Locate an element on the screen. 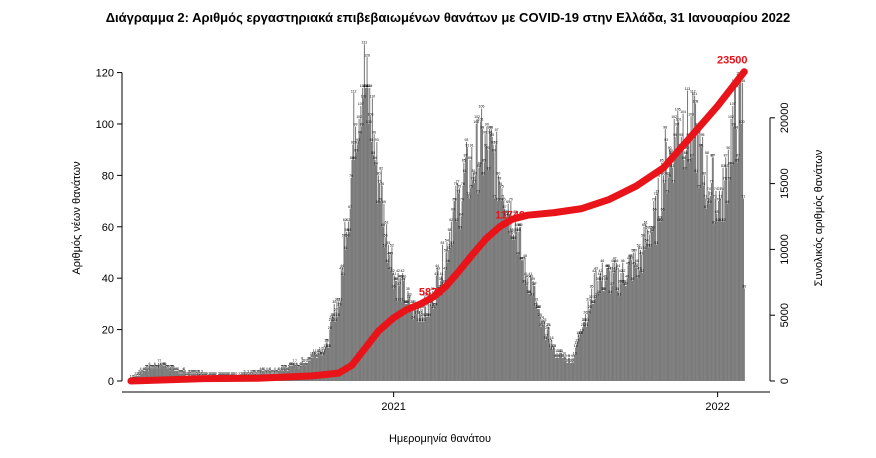  daily-deaths-bar-label: 31 is located at coordinates (397, 300).